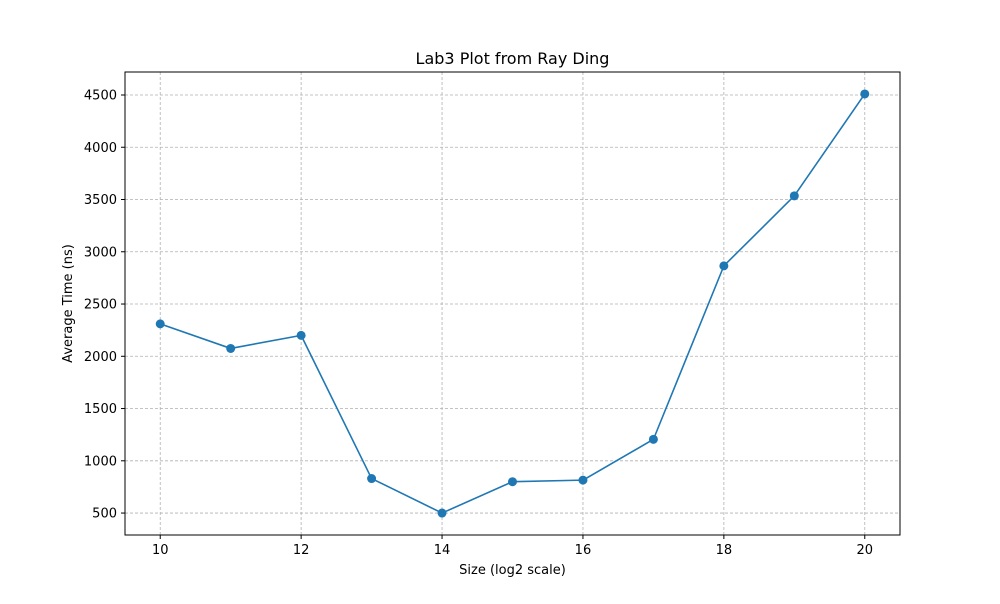  Describe the element at coordinates (68, 303) in the screenshot. I see `y-axis-label: Average Time (ns)` at that location.